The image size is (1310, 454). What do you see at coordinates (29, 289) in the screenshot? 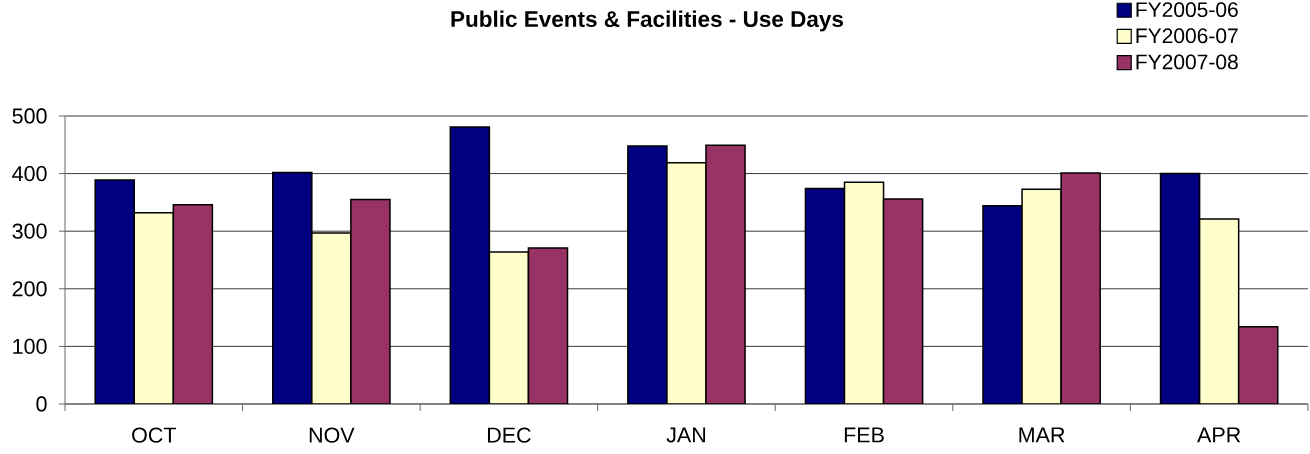
I see `y-tick-label: 200` at bounding box center [29, 289].